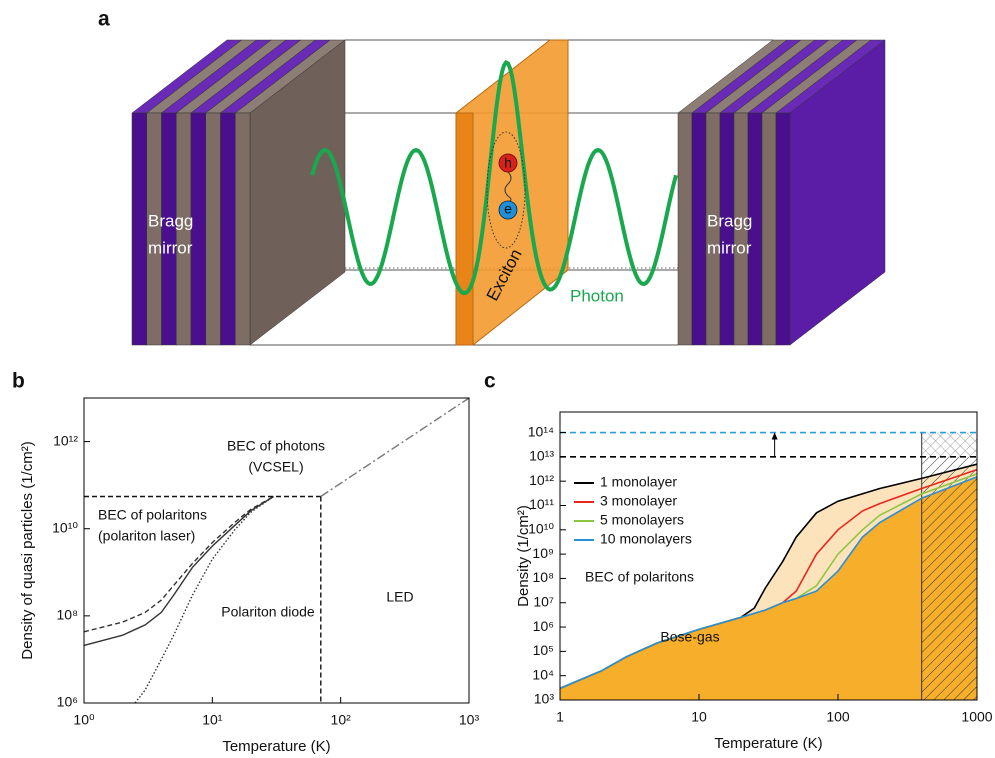 This screenshot has height=758, width=995. I want to click on panel-label: c, so click(490, 381).